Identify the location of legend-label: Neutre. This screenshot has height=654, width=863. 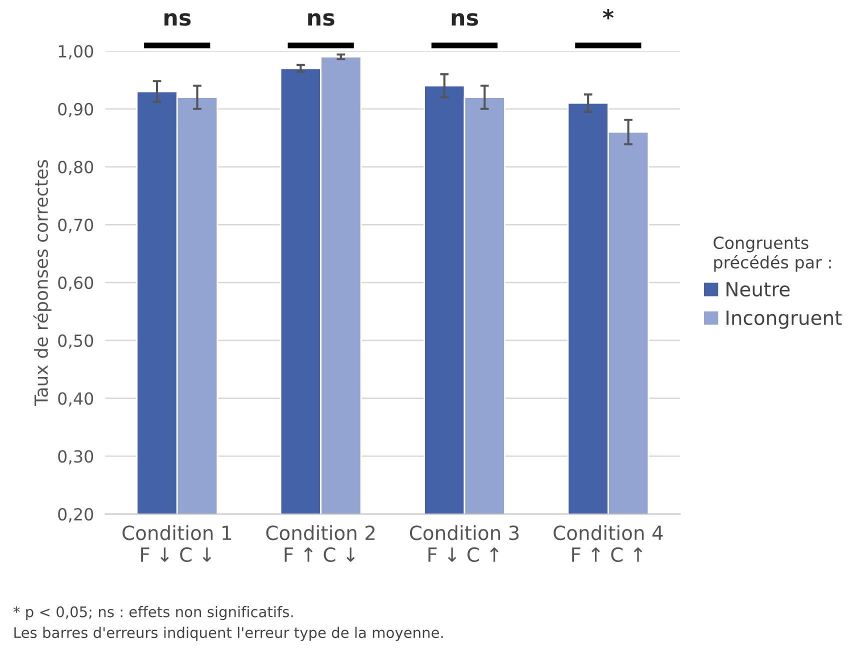
(758, 289).